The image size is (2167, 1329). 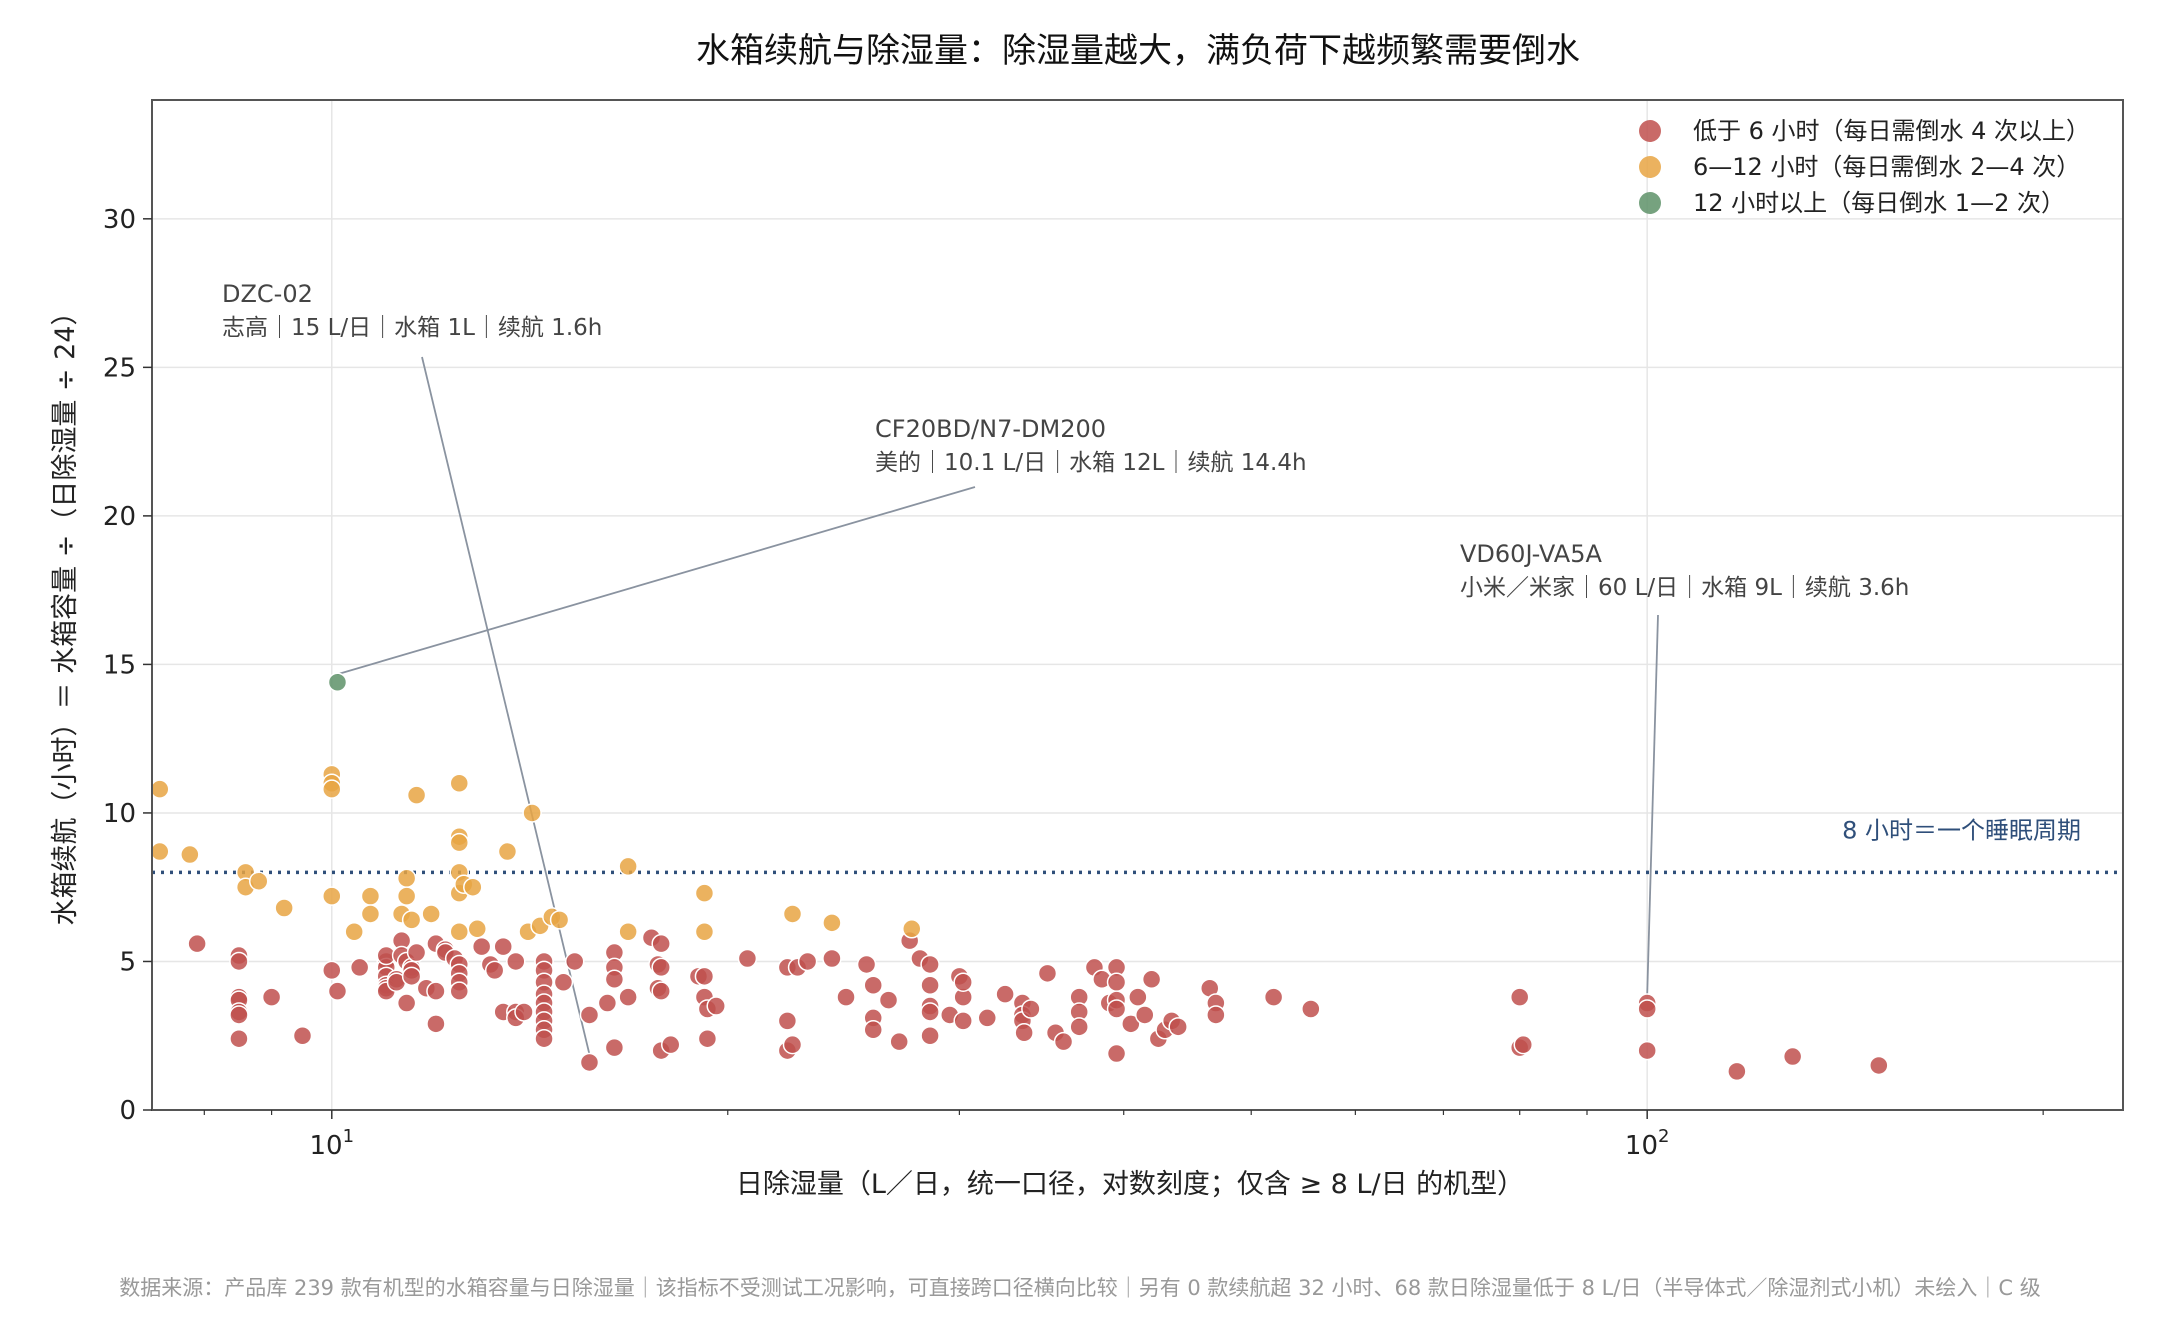 What do you see at coordinates (332, 1143) in the screenshot?
I see `x-tick-label: 10¹` at bounding box center [332, 1143].